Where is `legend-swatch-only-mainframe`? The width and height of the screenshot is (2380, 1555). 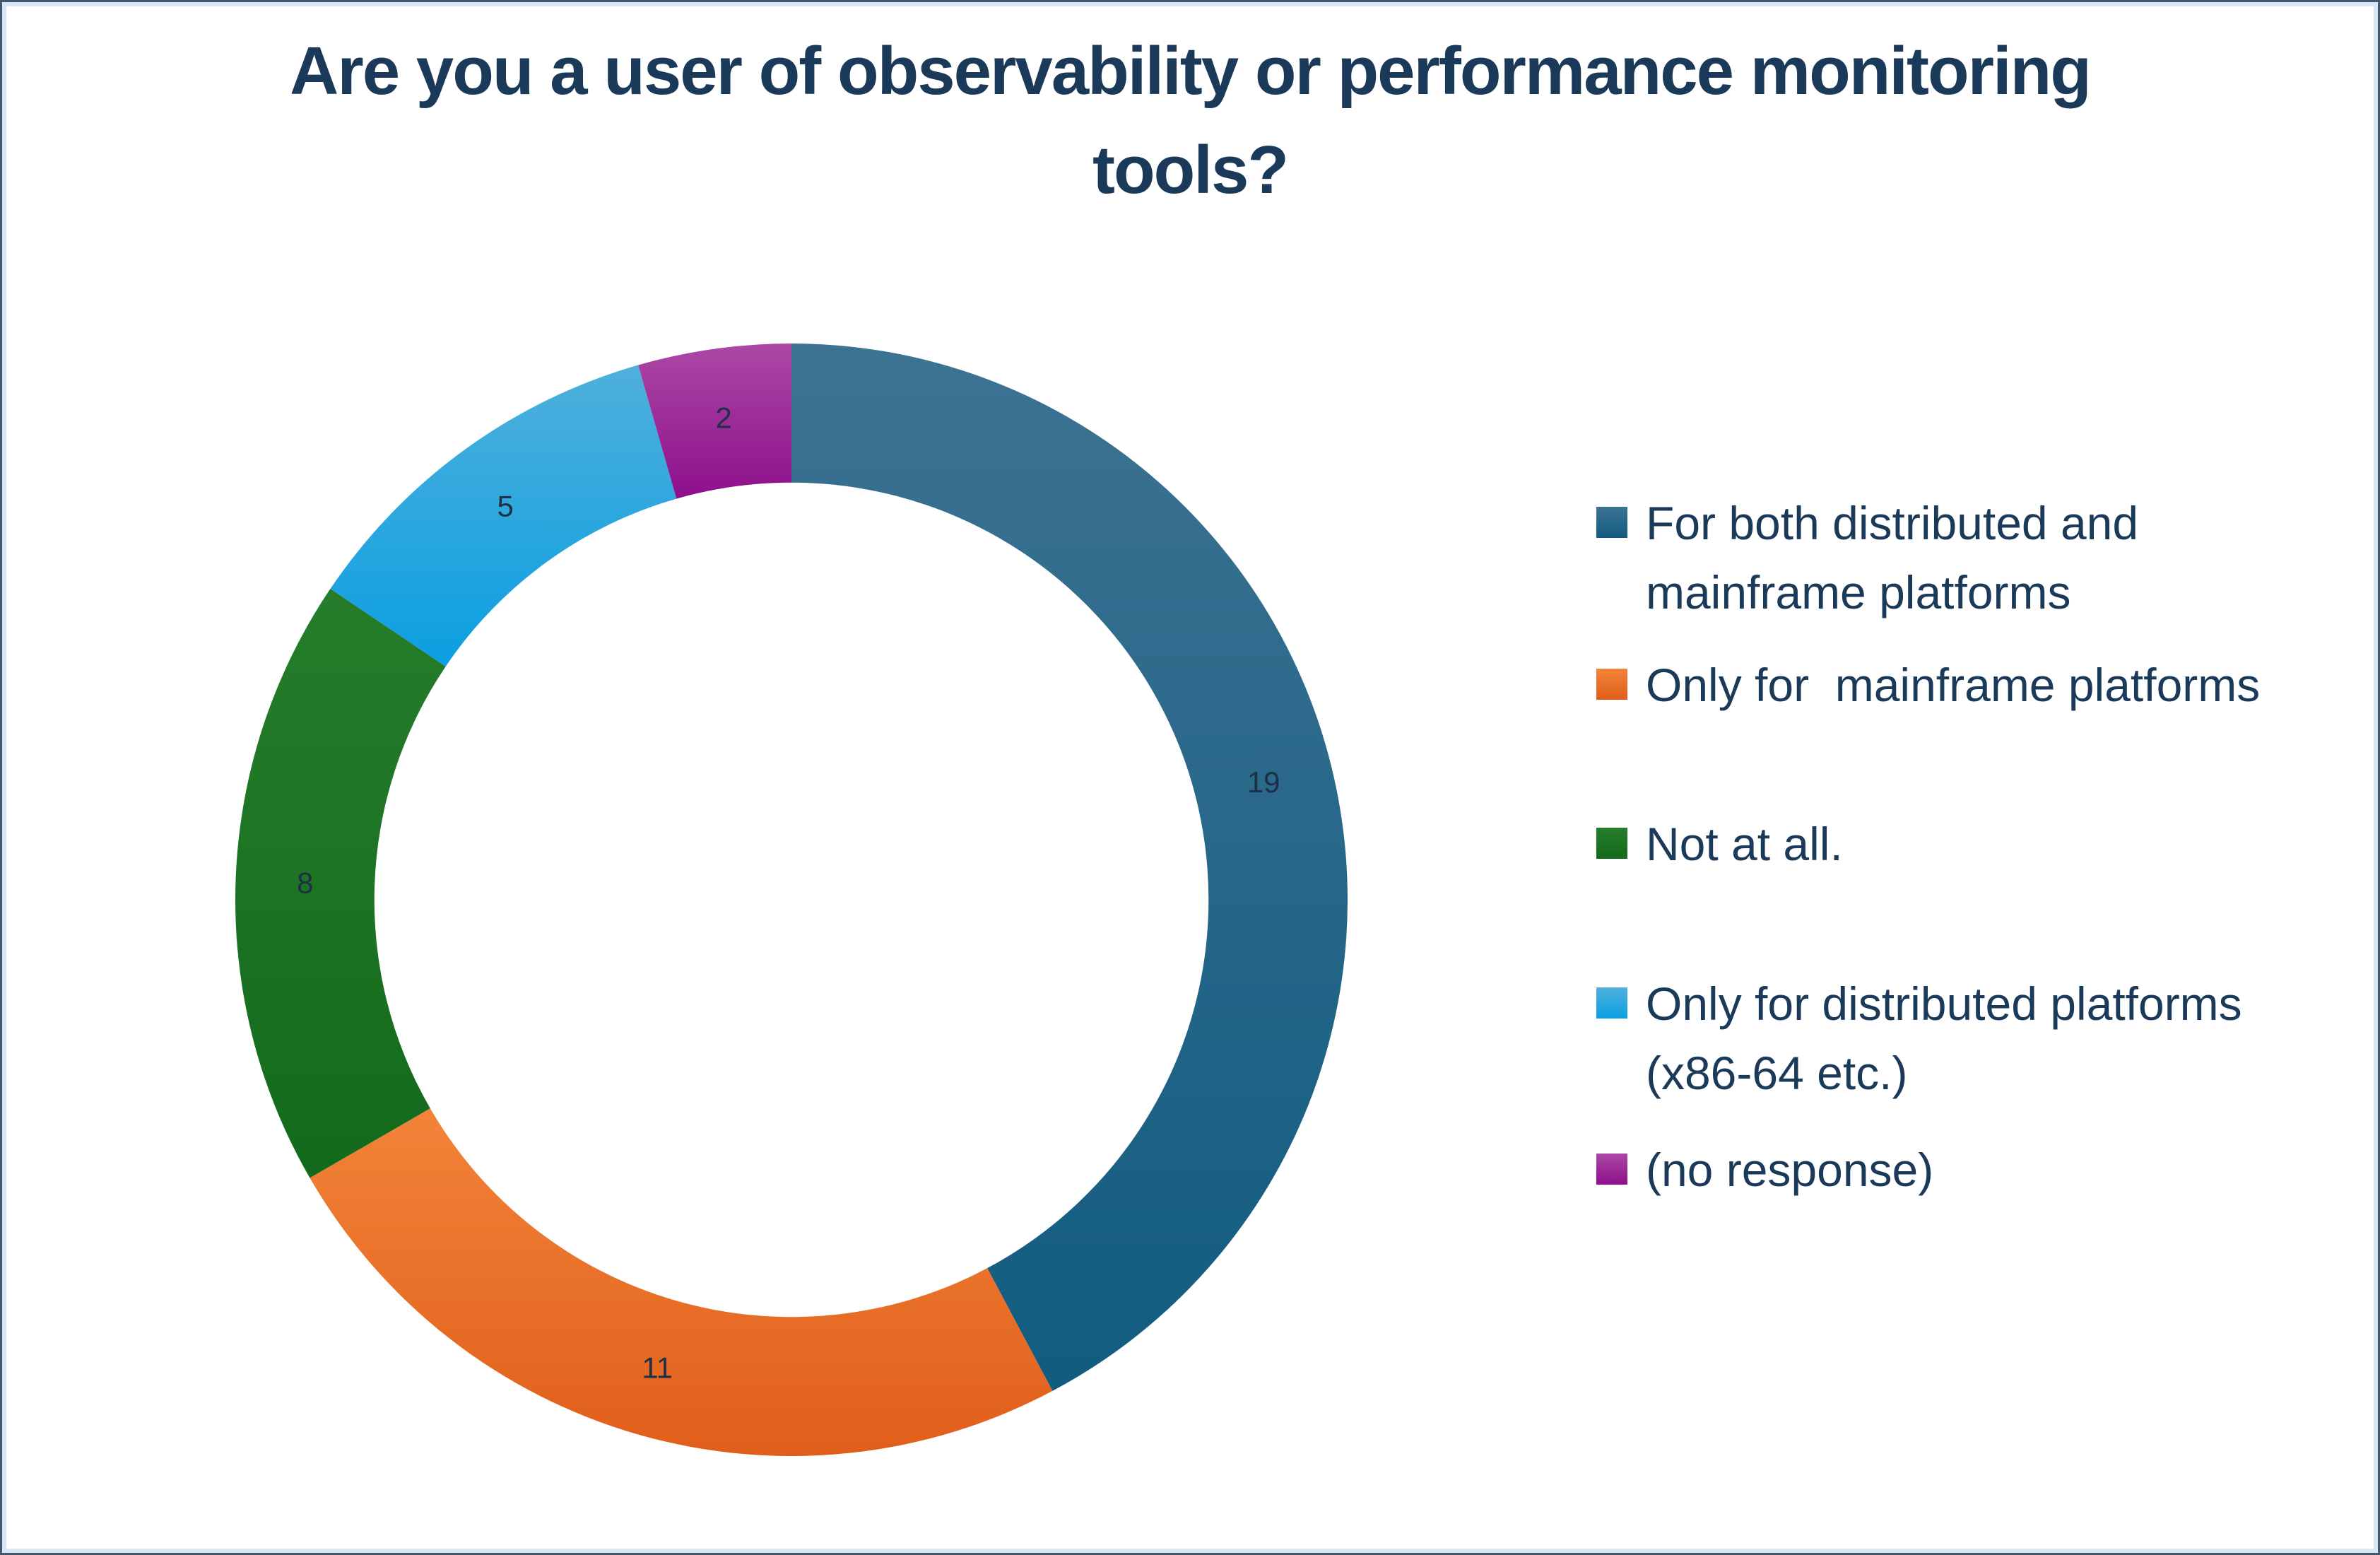 legend-swatch-only-mainframe is located at coordinates (1611, 684).